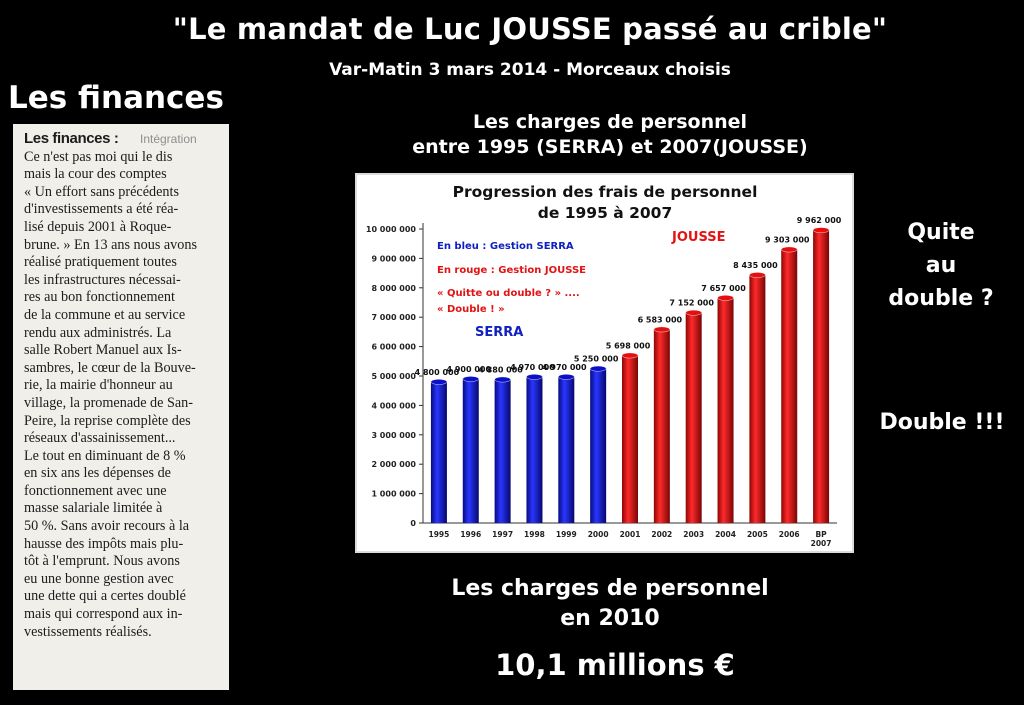 This screenshot has height=705, width=1024. I want to click on clipping-line: eu une bonne gestion avec, so click(99, 578).